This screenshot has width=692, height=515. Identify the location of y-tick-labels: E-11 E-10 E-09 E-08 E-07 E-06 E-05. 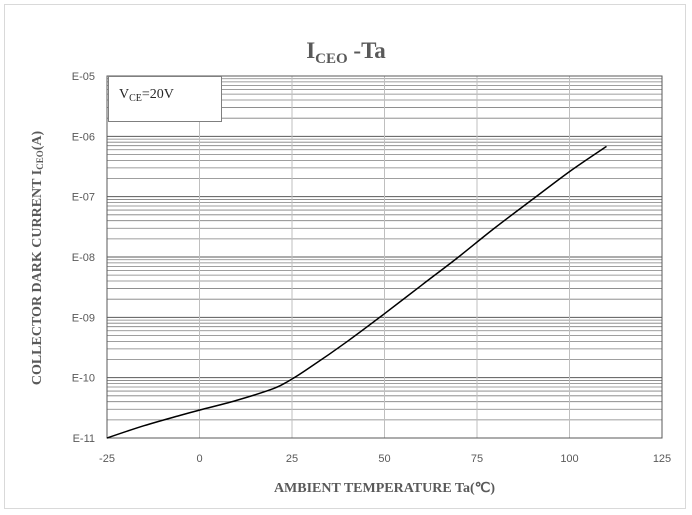
(83, 258).